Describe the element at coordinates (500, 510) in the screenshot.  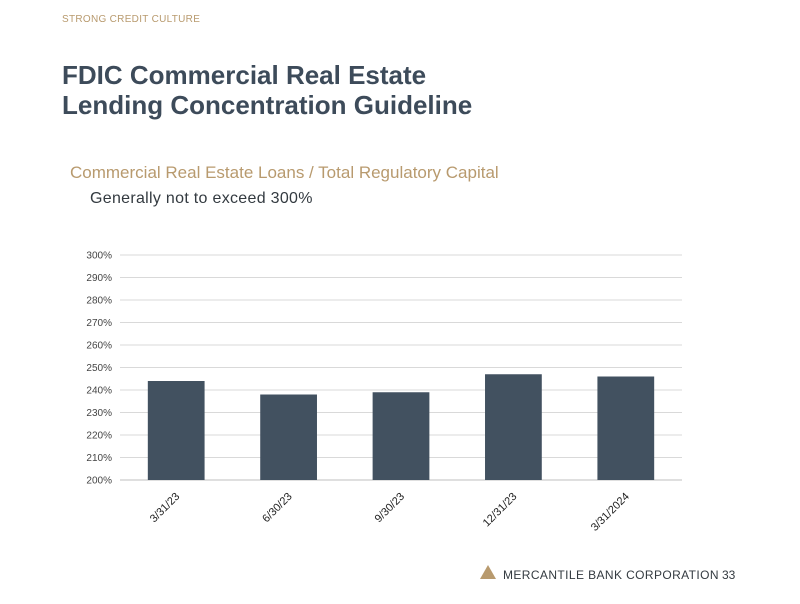
I see `x-tick-label: 12/31/23` at that location.